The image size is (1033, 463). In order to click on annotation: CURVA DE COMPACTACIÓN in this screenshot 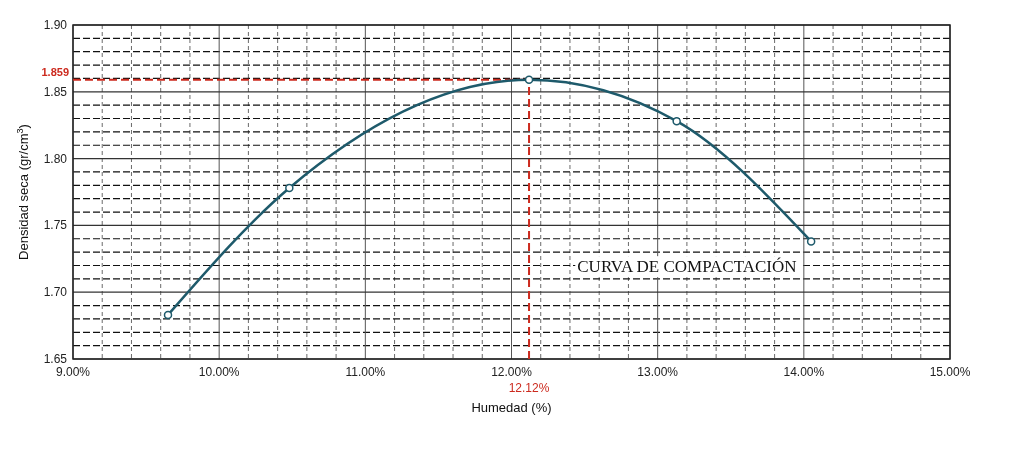, I will do `click(687, 267)`.